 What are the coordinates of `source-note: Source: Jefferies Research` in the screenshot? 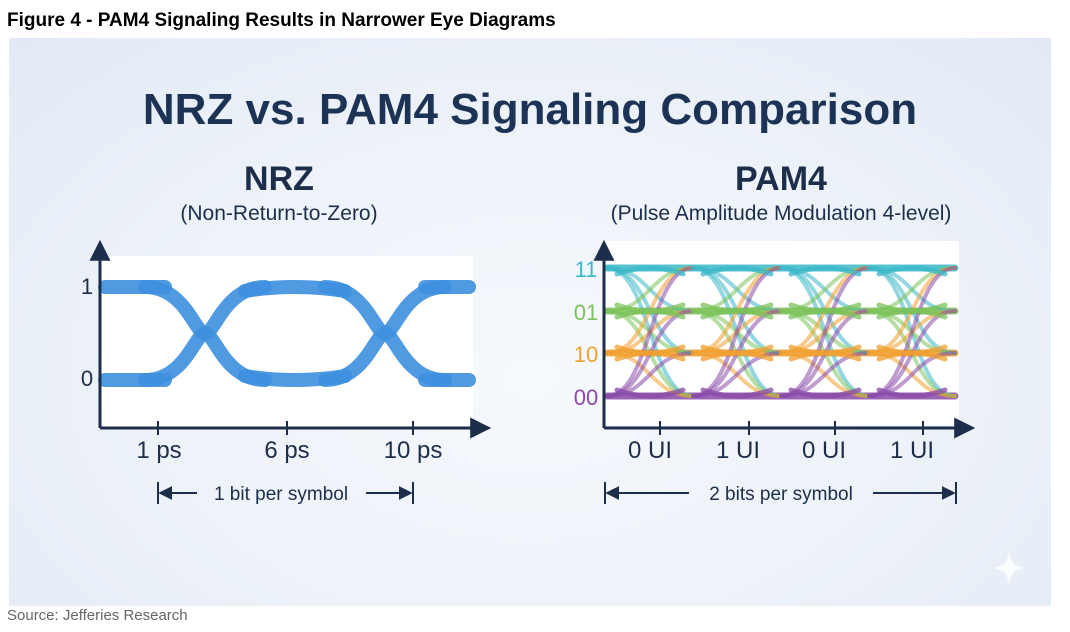 It's located at (97, 615).